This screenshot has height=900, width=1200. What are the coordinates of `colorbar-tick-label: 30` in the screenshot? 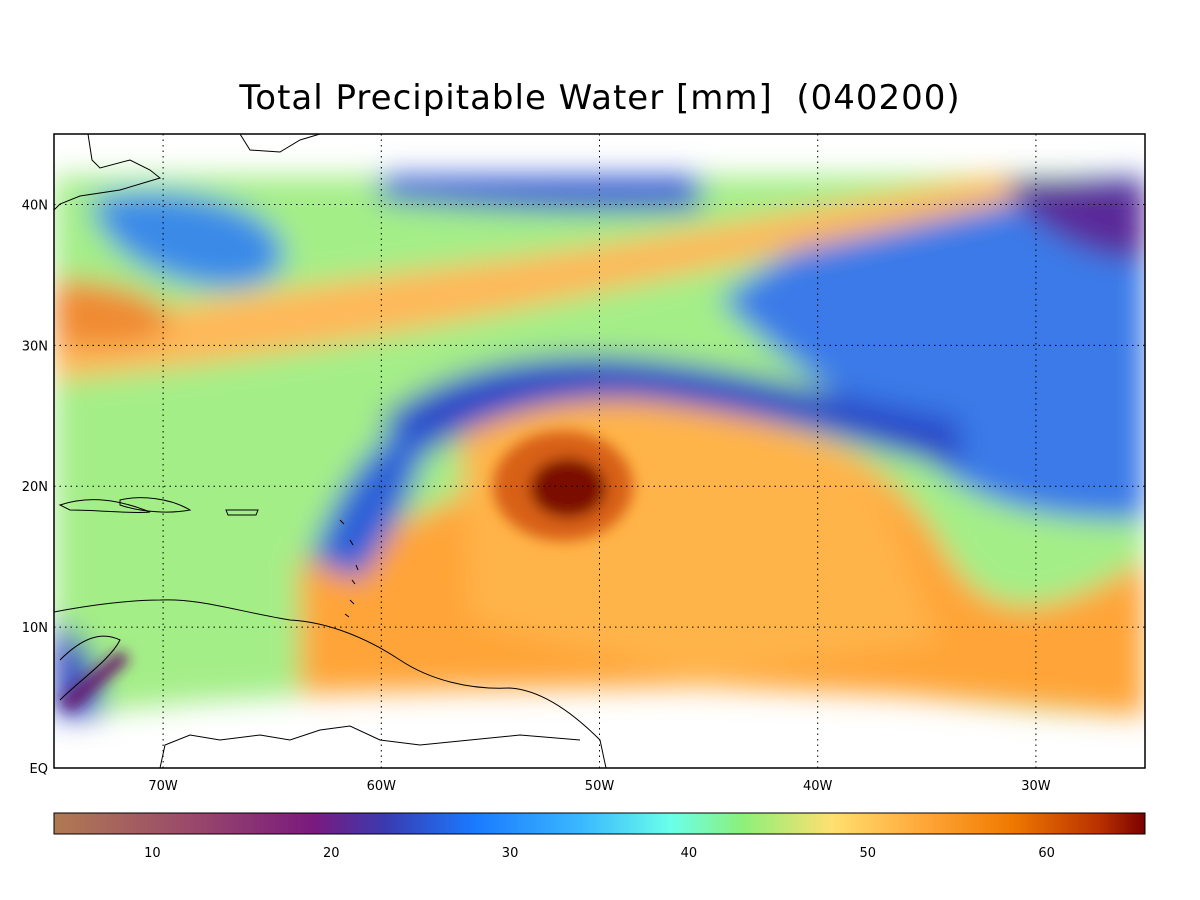 It's located at (510, 853).